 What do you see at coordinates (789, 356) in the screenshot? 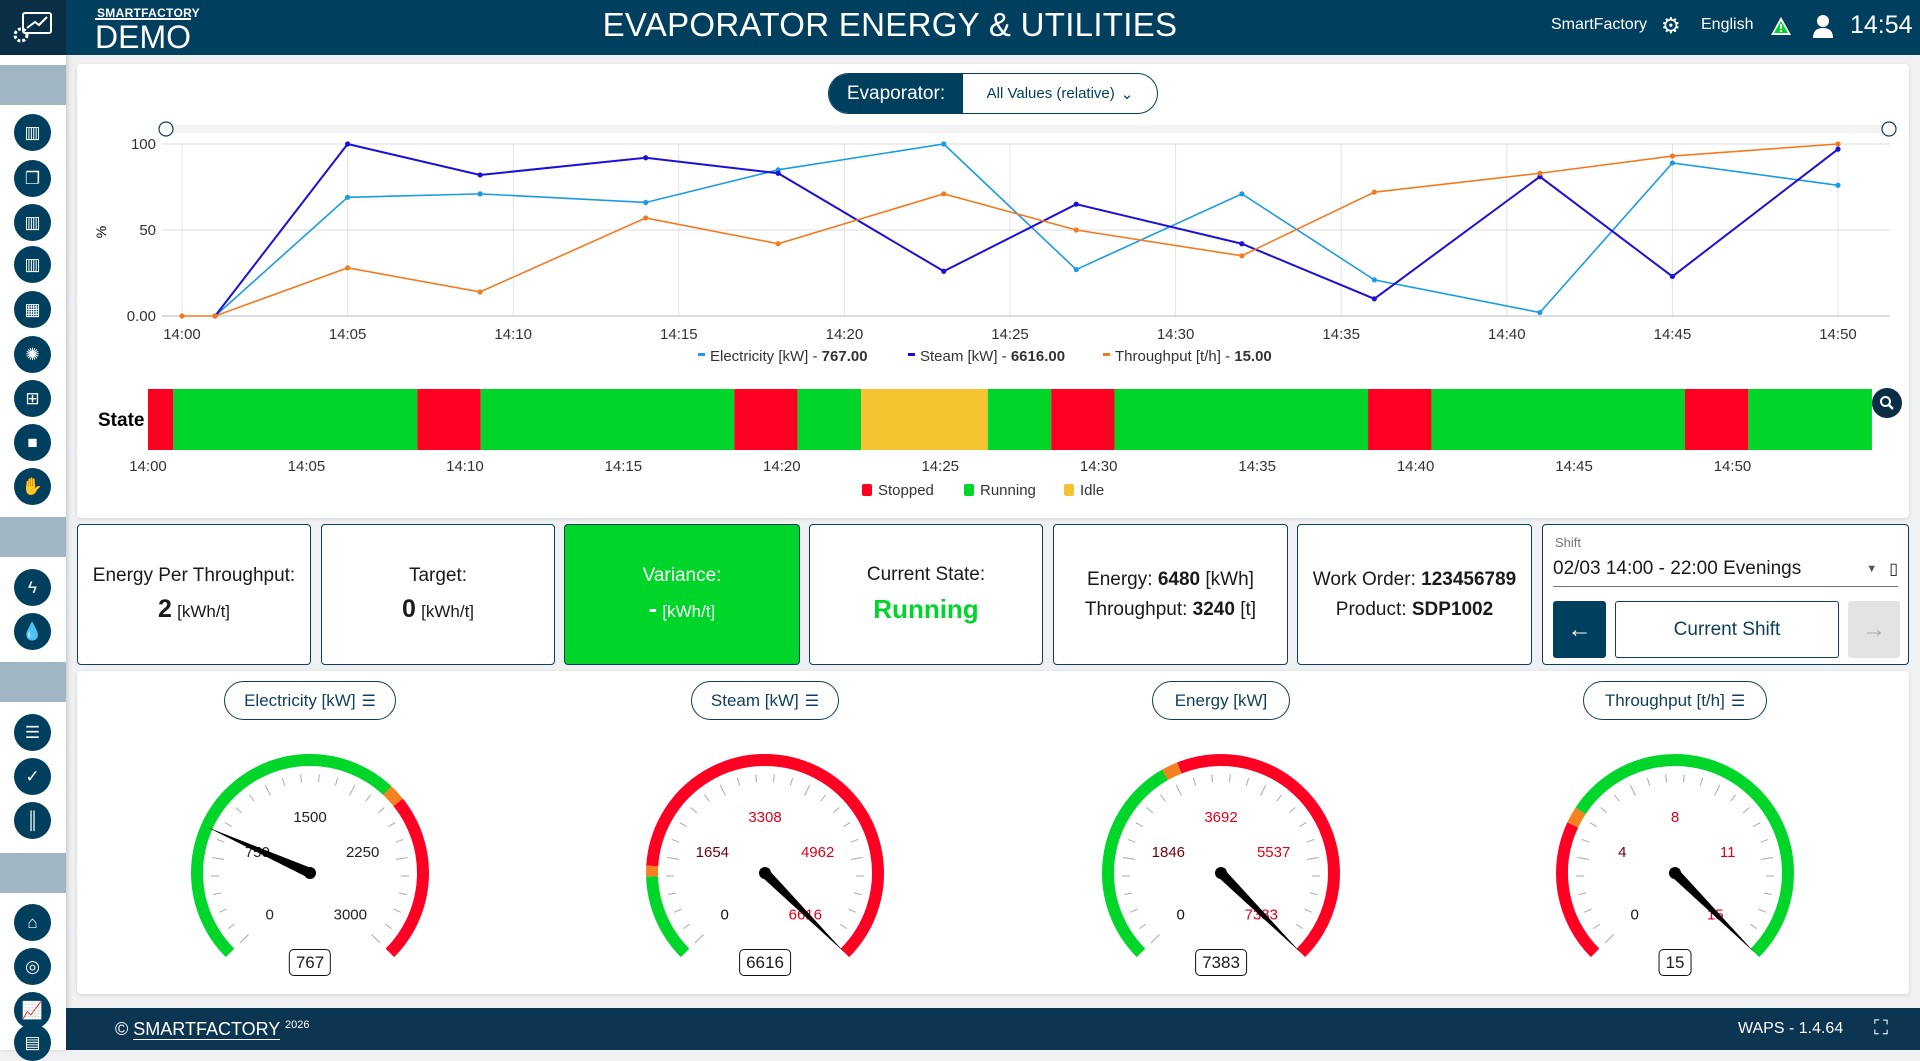
I see `legend-item: Electricity [kW] - 767.00` at bounding box center [789, 356].